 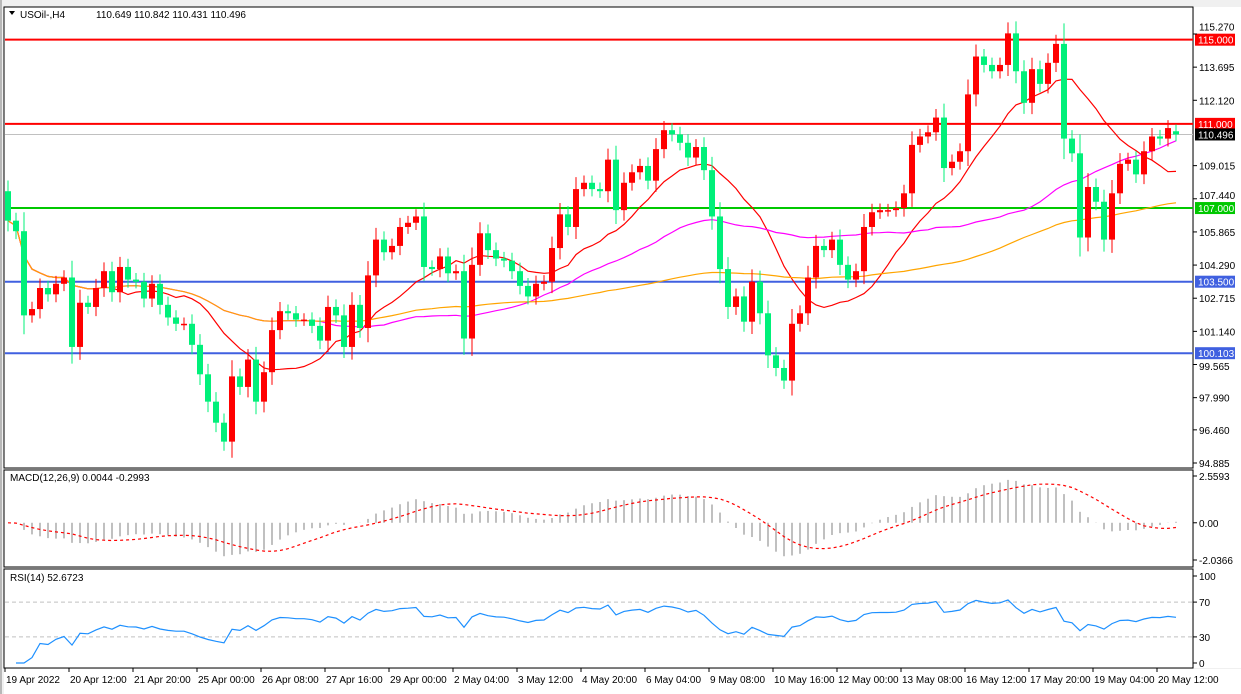 I want to click on price-tick-label: 109.015, so click(x=1217, y=167).